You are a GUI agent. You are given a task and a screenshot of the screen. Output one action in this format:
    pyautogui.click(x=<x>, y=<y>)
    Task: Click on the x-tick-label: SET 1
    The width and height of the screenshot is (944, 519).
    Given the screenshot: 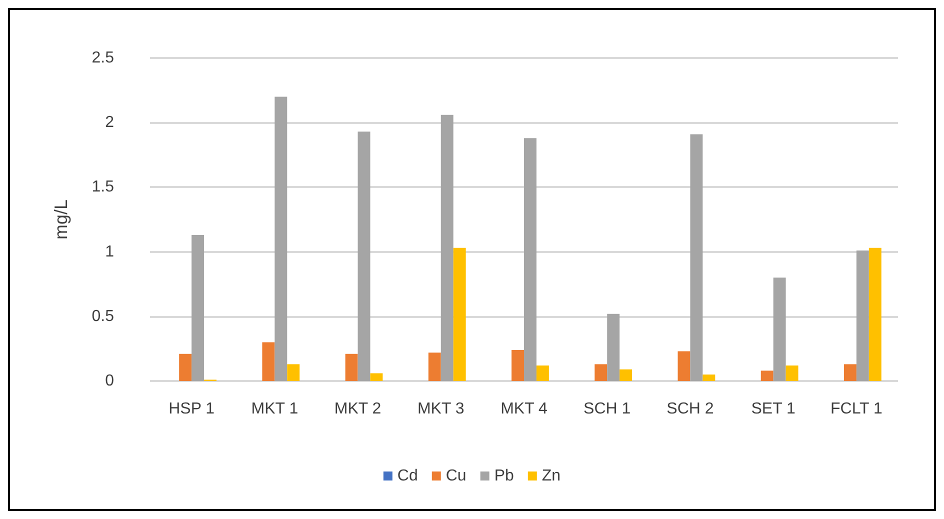 What is the action you would take?
    pyautogui.click(x=773, y=409)
    